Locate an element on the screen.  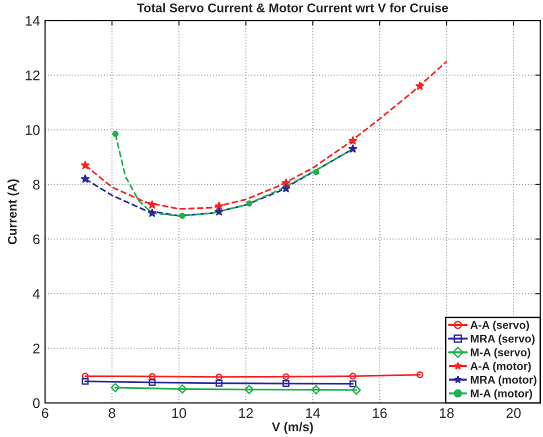
x-tick-label: 8 is located at coordinates (112, 413).